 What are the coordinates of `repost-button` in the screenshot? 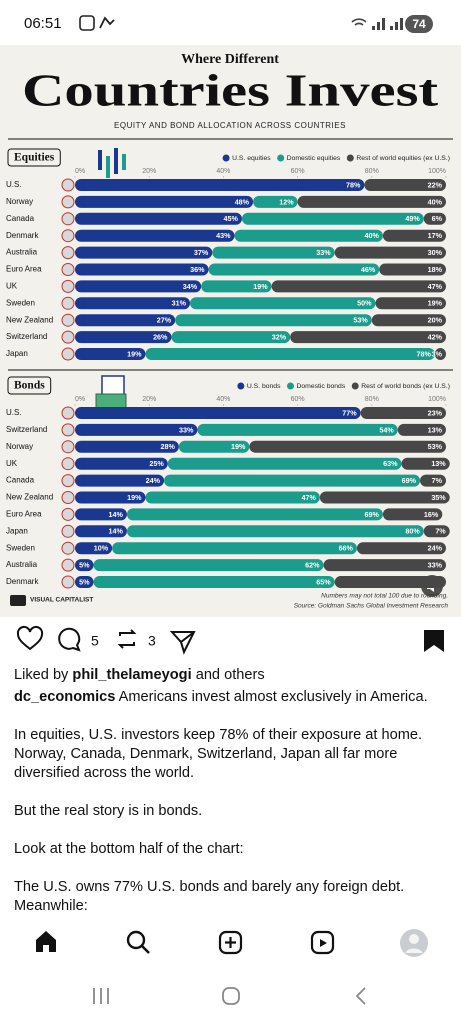 It's located at (127, 639).